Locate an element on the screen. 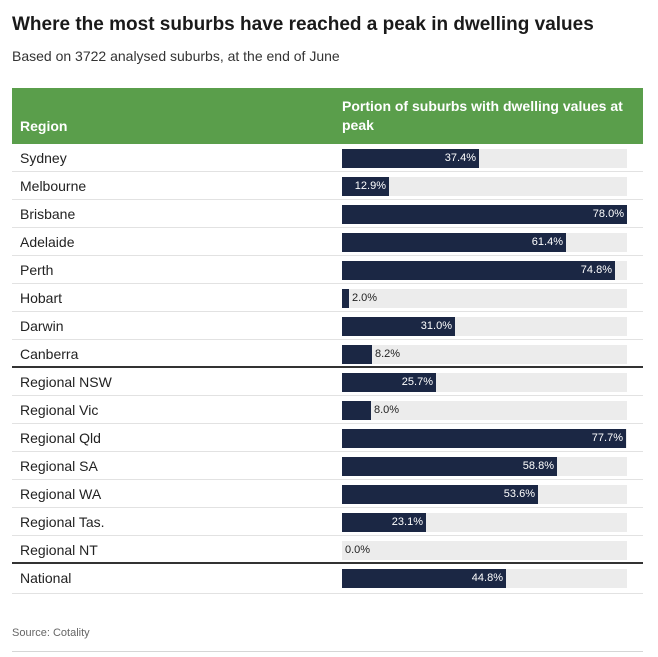 The height and width of the screenshot is (657, 658). bar-track: 25.7% is located at coordinates (484, 382).